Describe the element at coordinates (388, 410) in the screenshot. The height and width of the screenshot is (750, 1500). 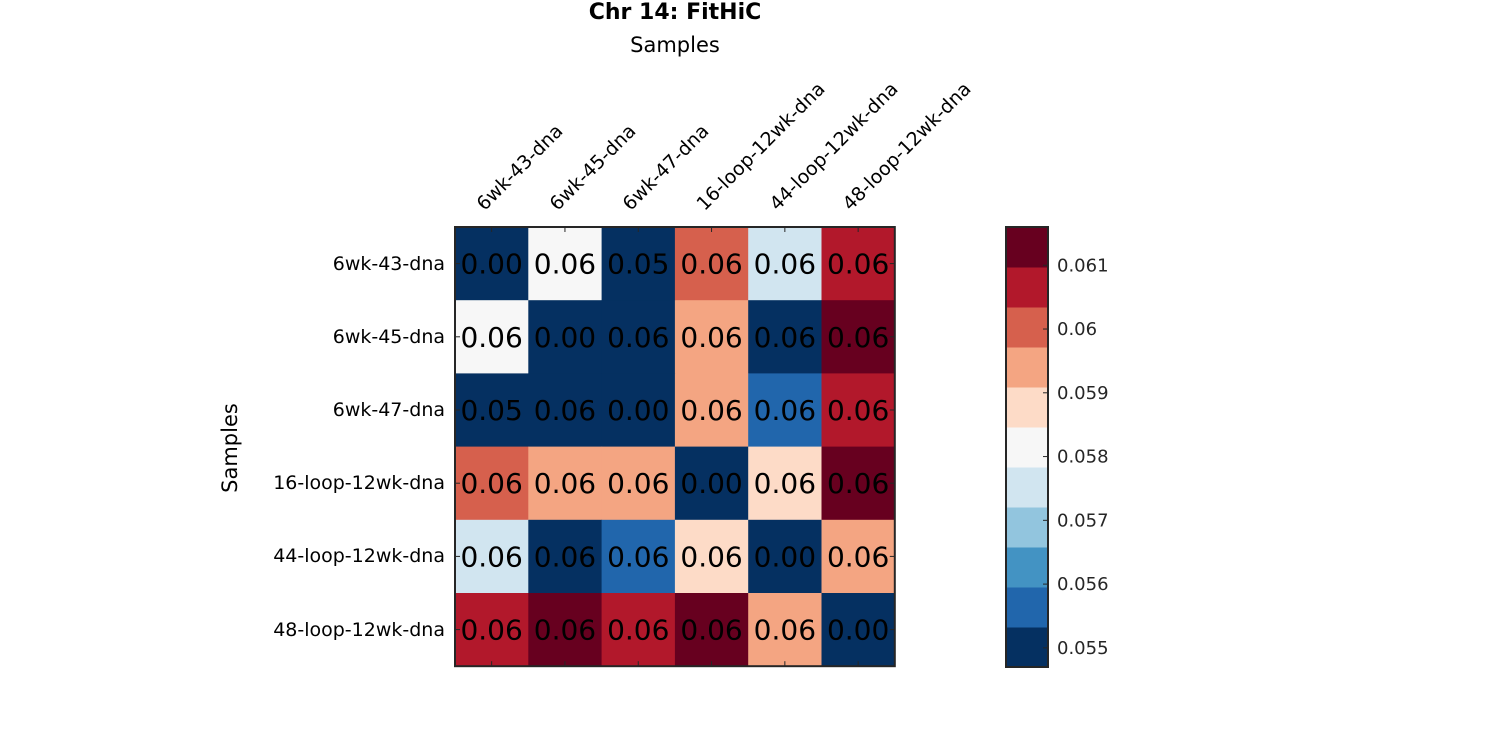
I see `y-tick-label: 6wk-47-dna` at that location.